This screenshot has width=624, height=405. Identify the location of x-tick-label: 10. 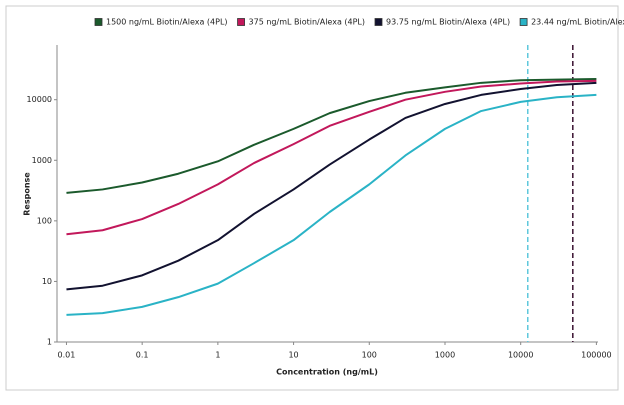
(293, 355).